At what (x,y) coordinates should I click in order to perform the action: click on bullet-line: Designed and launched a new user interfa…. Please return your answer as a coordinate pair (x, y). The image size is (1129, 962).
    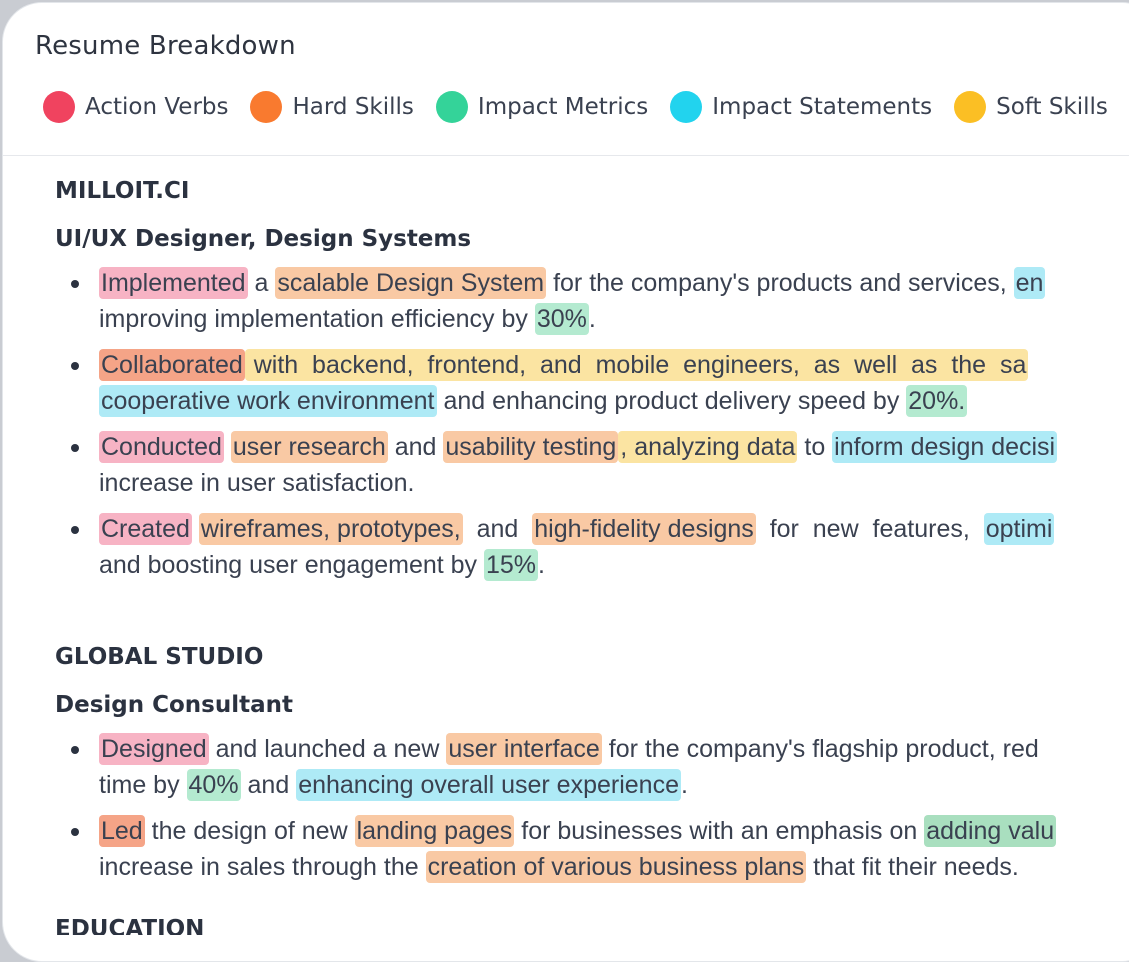
    Looking at the image, I should click on (614, 749).